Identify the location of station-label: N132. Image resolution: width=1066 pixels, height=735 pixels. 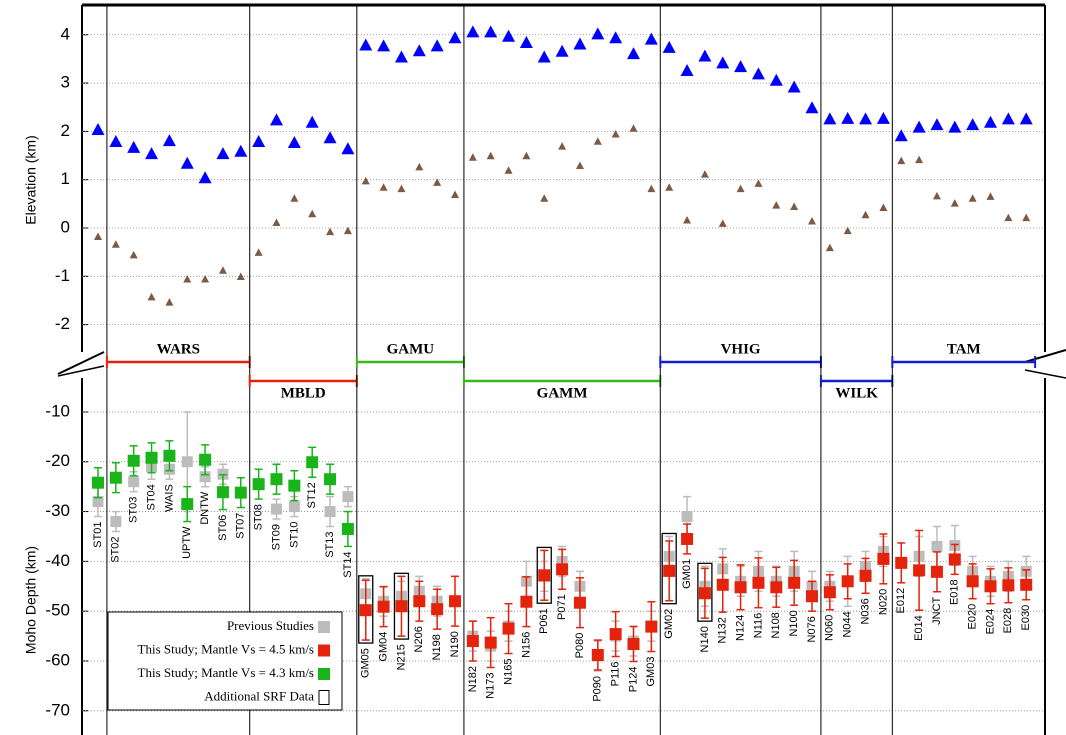
(723, 630).